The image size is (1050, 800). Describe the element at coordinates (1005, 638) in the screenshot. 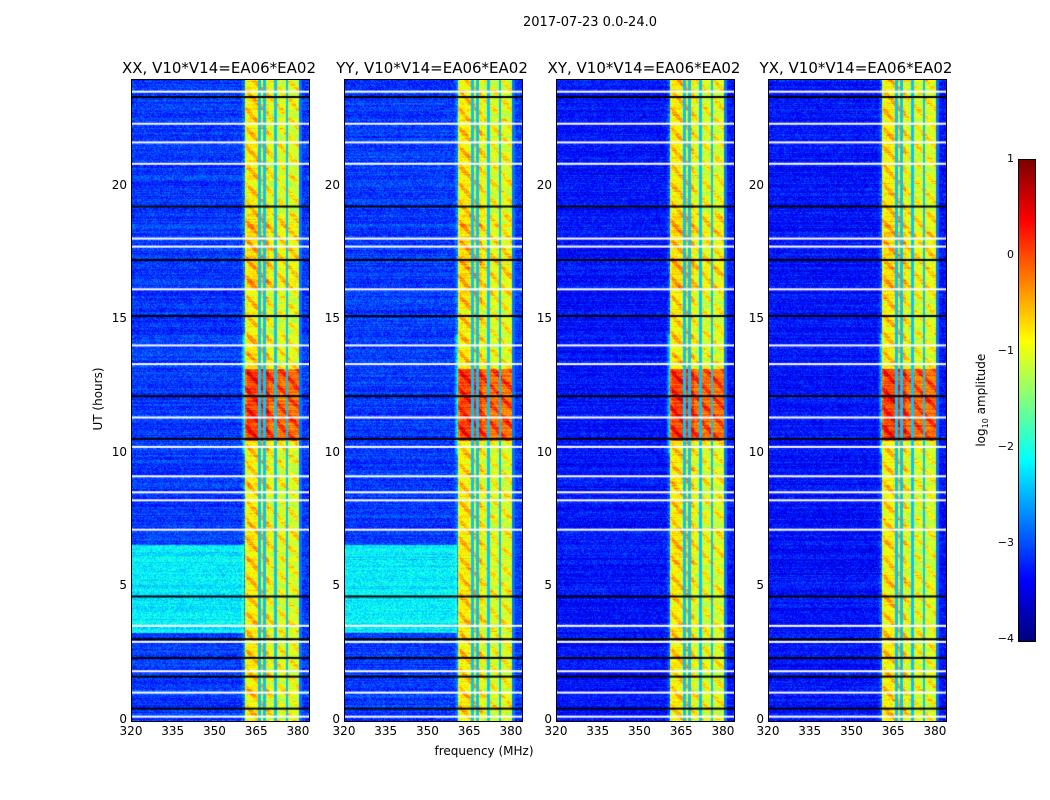

I see `colorbar-tick-label: −4` at that location.